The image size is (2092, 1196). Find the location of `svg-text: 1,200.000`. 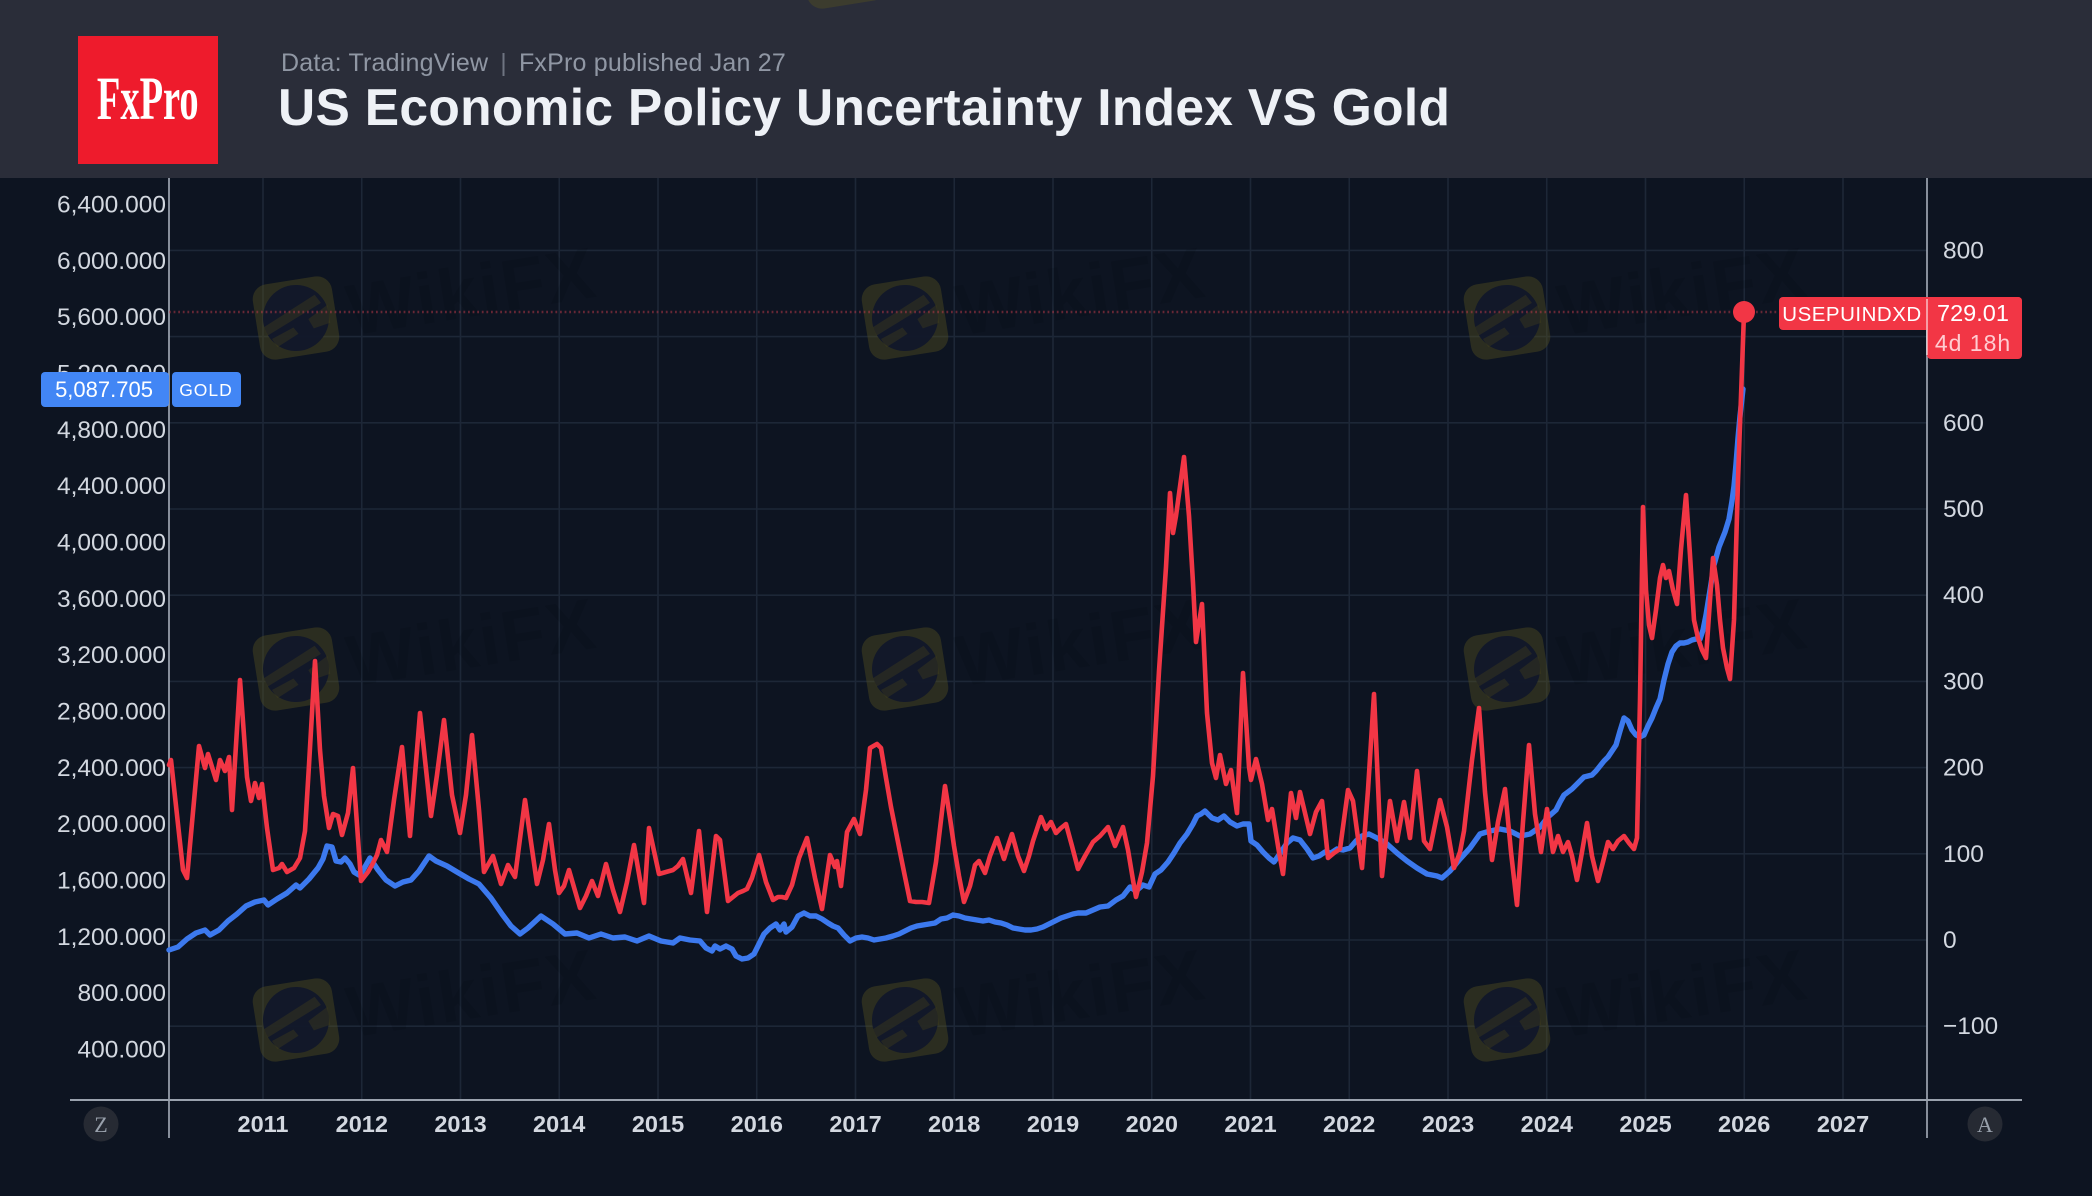

svg-text: 1,200.000 is located at coordinates (111, 937).